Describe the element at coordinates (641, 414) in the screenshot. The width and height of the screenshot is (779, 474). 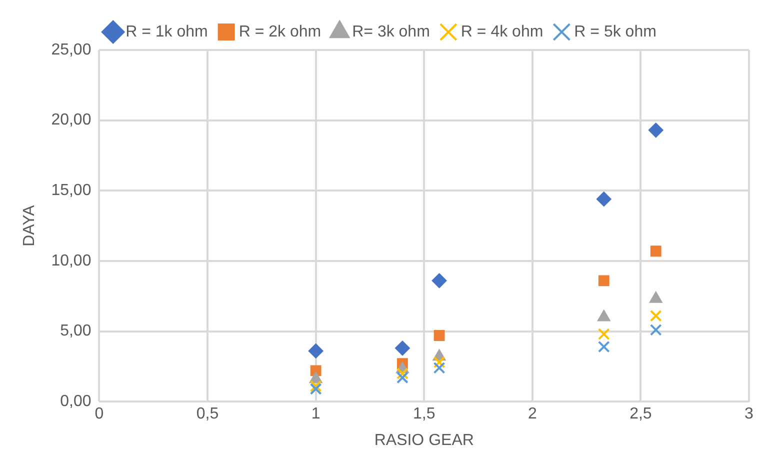
I see `x-tick-label: 2,5` at that location.